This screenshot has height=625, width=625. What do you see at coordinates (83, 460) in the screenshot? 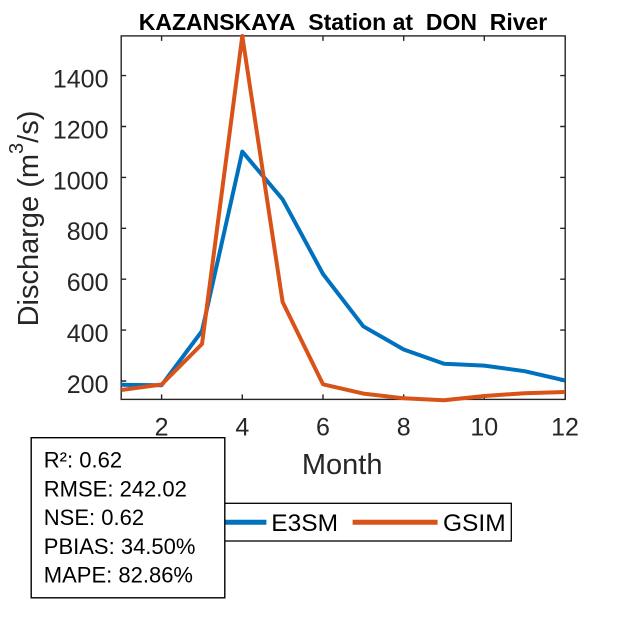
I see `svg-text: R²: 0.62` at bounding box center [83, 460].